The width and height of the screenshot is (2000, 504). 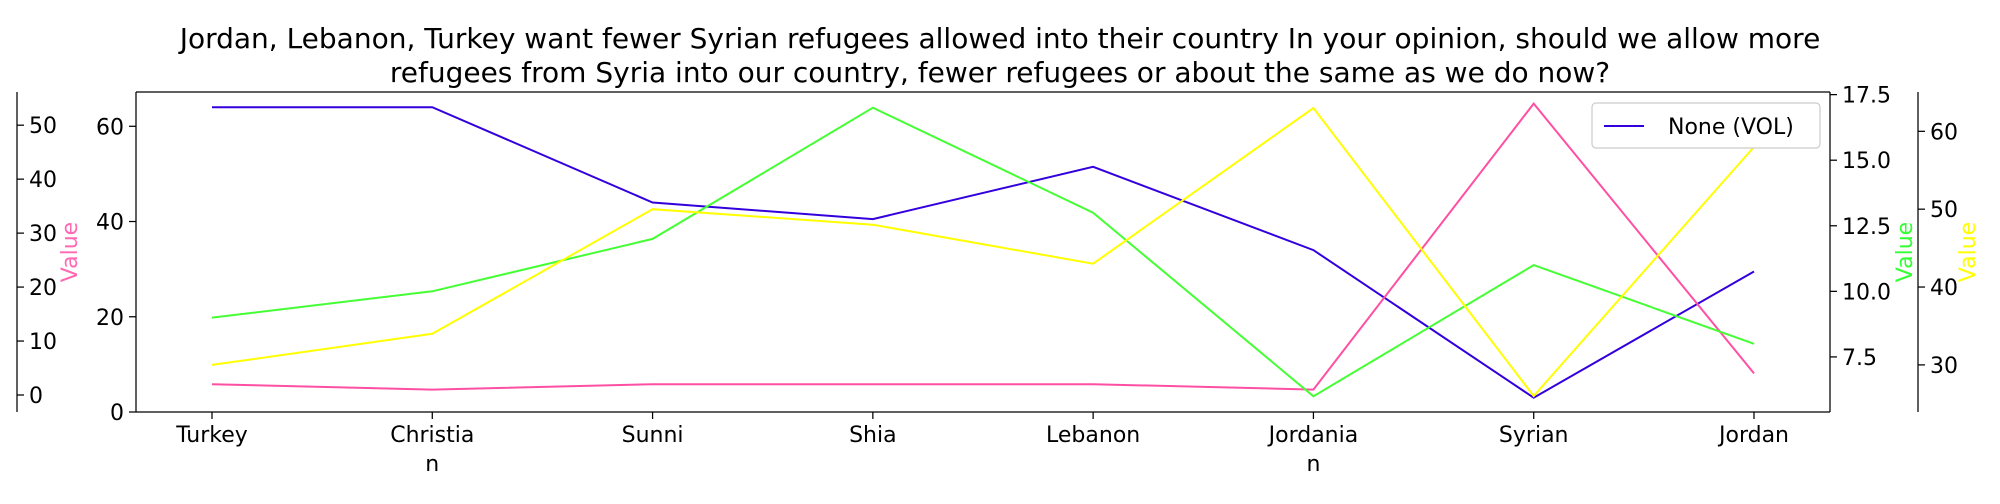 I want to click on x-tick-label: Lebanon, so click(x=1093, y=435).